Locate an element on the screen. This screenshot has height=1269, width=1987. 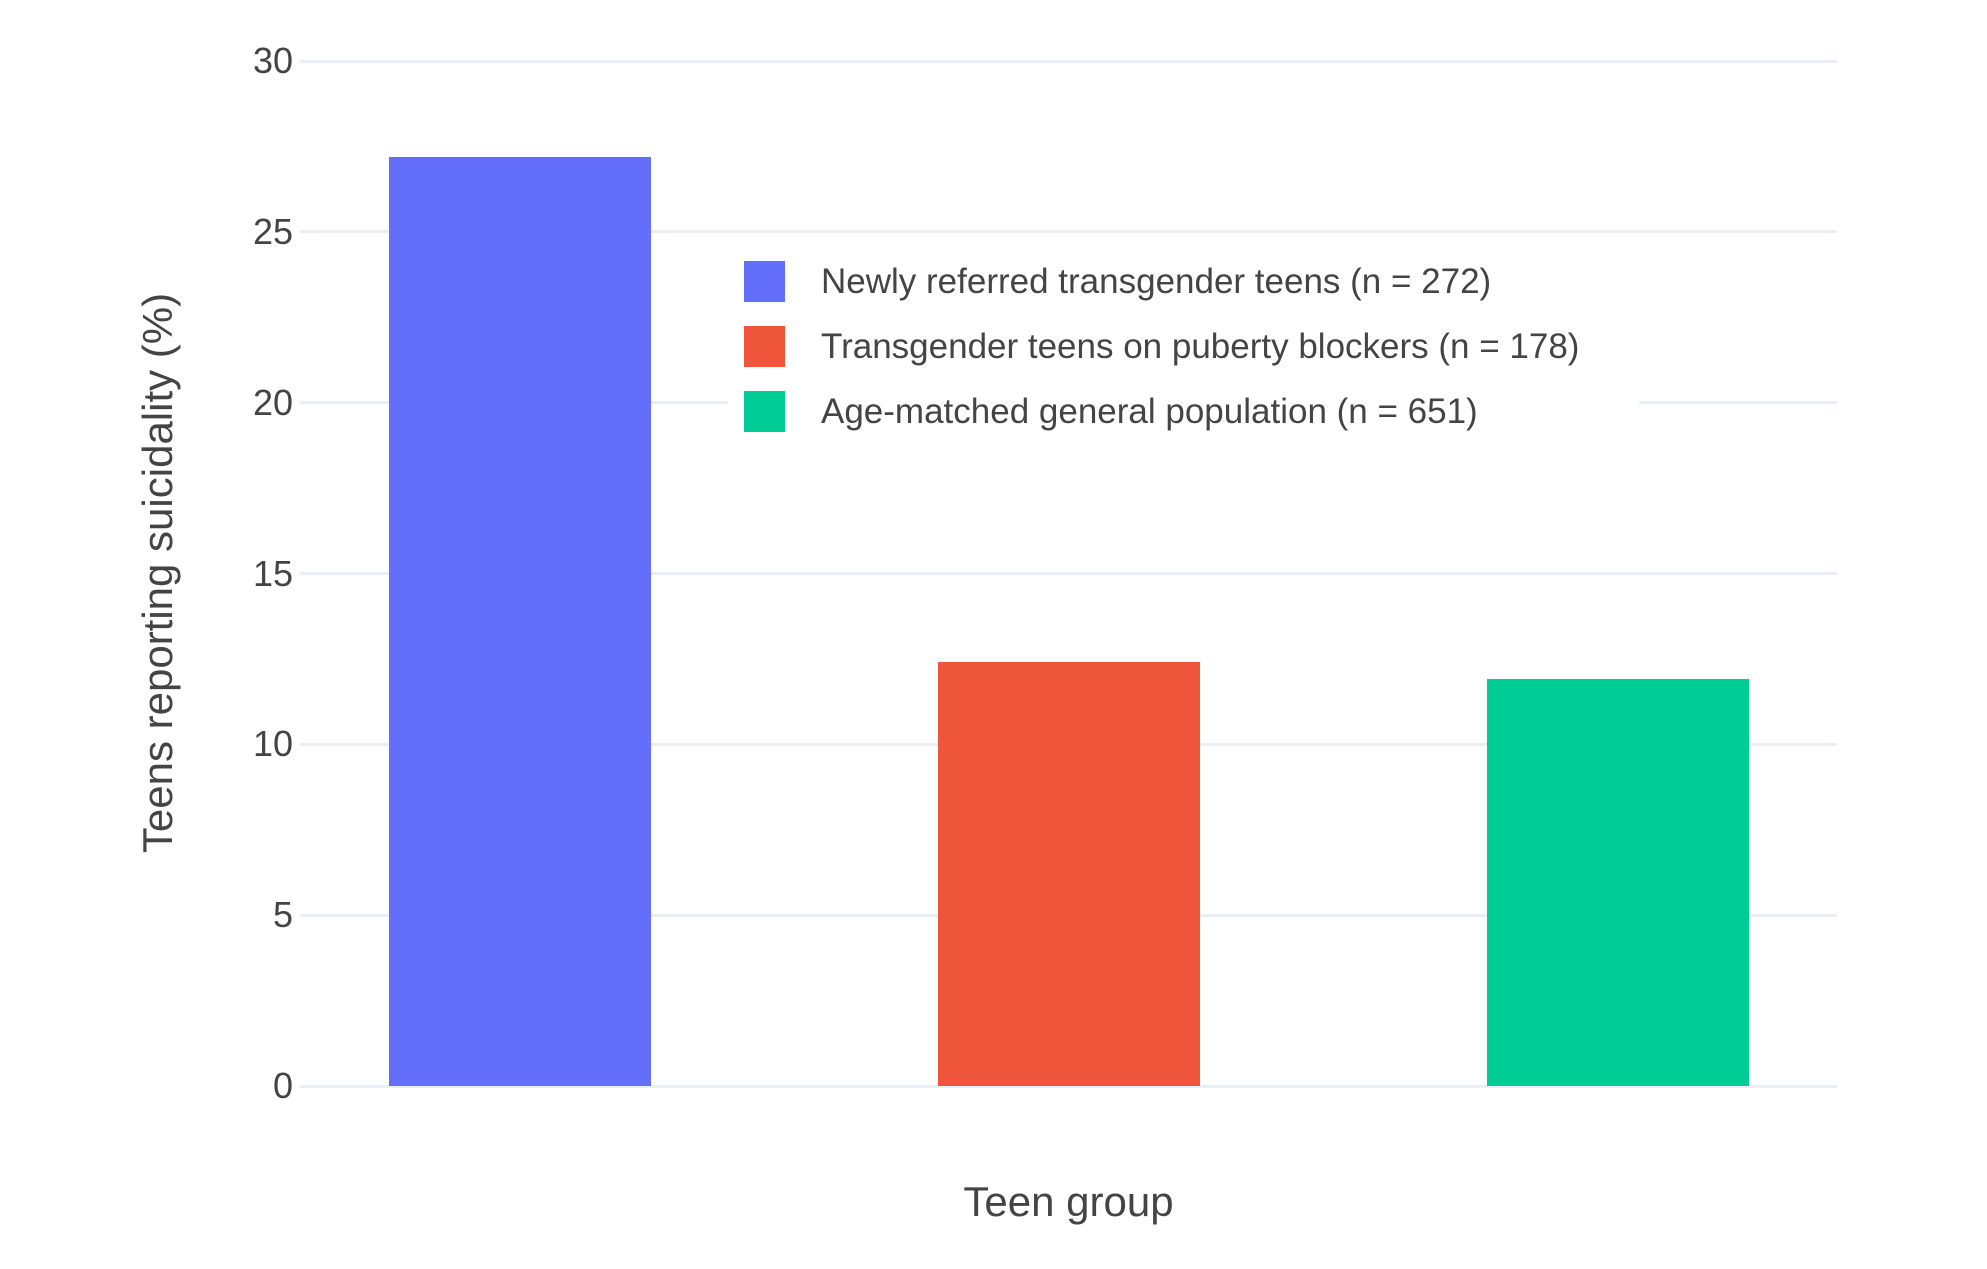
y-tick-label: 20 is located at coordinates (272, 402).